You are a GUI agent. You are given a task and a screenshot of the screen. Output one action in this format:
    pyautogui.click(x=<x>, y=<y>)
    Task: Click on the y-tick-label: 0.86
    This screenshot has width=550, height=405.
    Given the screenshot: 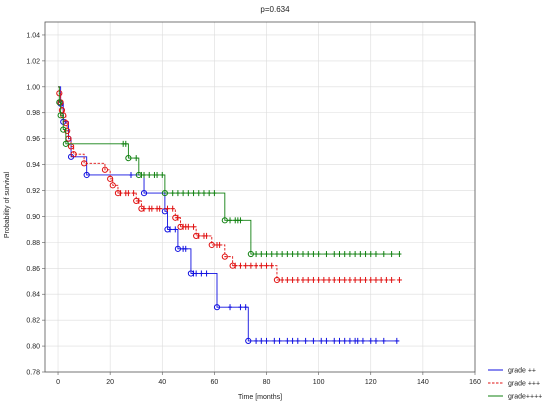 What is the action you would take?
    pyautogui.click(x=33, y=269)
    